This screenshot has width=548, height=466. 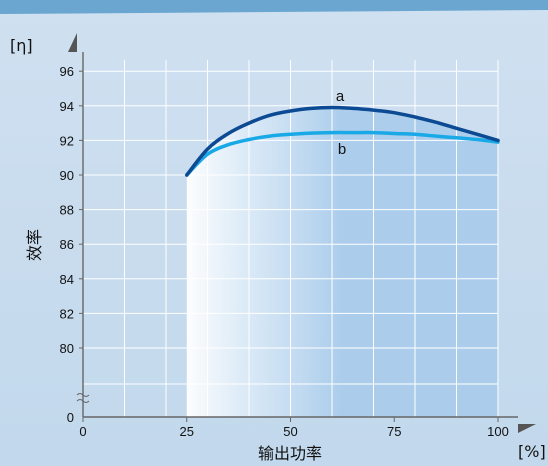 What do you see at coordinates (70, 417) in the screenshot?
I see `y-tick-label-zero: 0` at bounding box center [70, 417].